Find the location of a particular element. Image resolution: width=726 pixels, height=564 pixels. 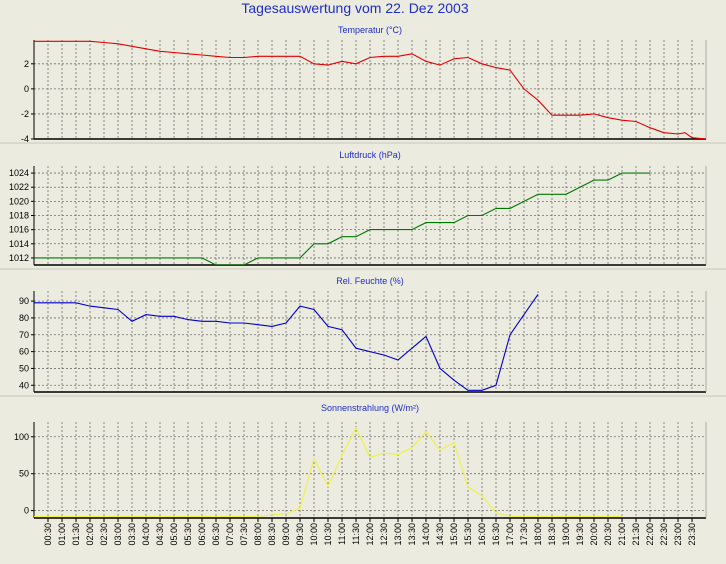

time-tick-label: 18:30 is located at coordinates (552, 534).